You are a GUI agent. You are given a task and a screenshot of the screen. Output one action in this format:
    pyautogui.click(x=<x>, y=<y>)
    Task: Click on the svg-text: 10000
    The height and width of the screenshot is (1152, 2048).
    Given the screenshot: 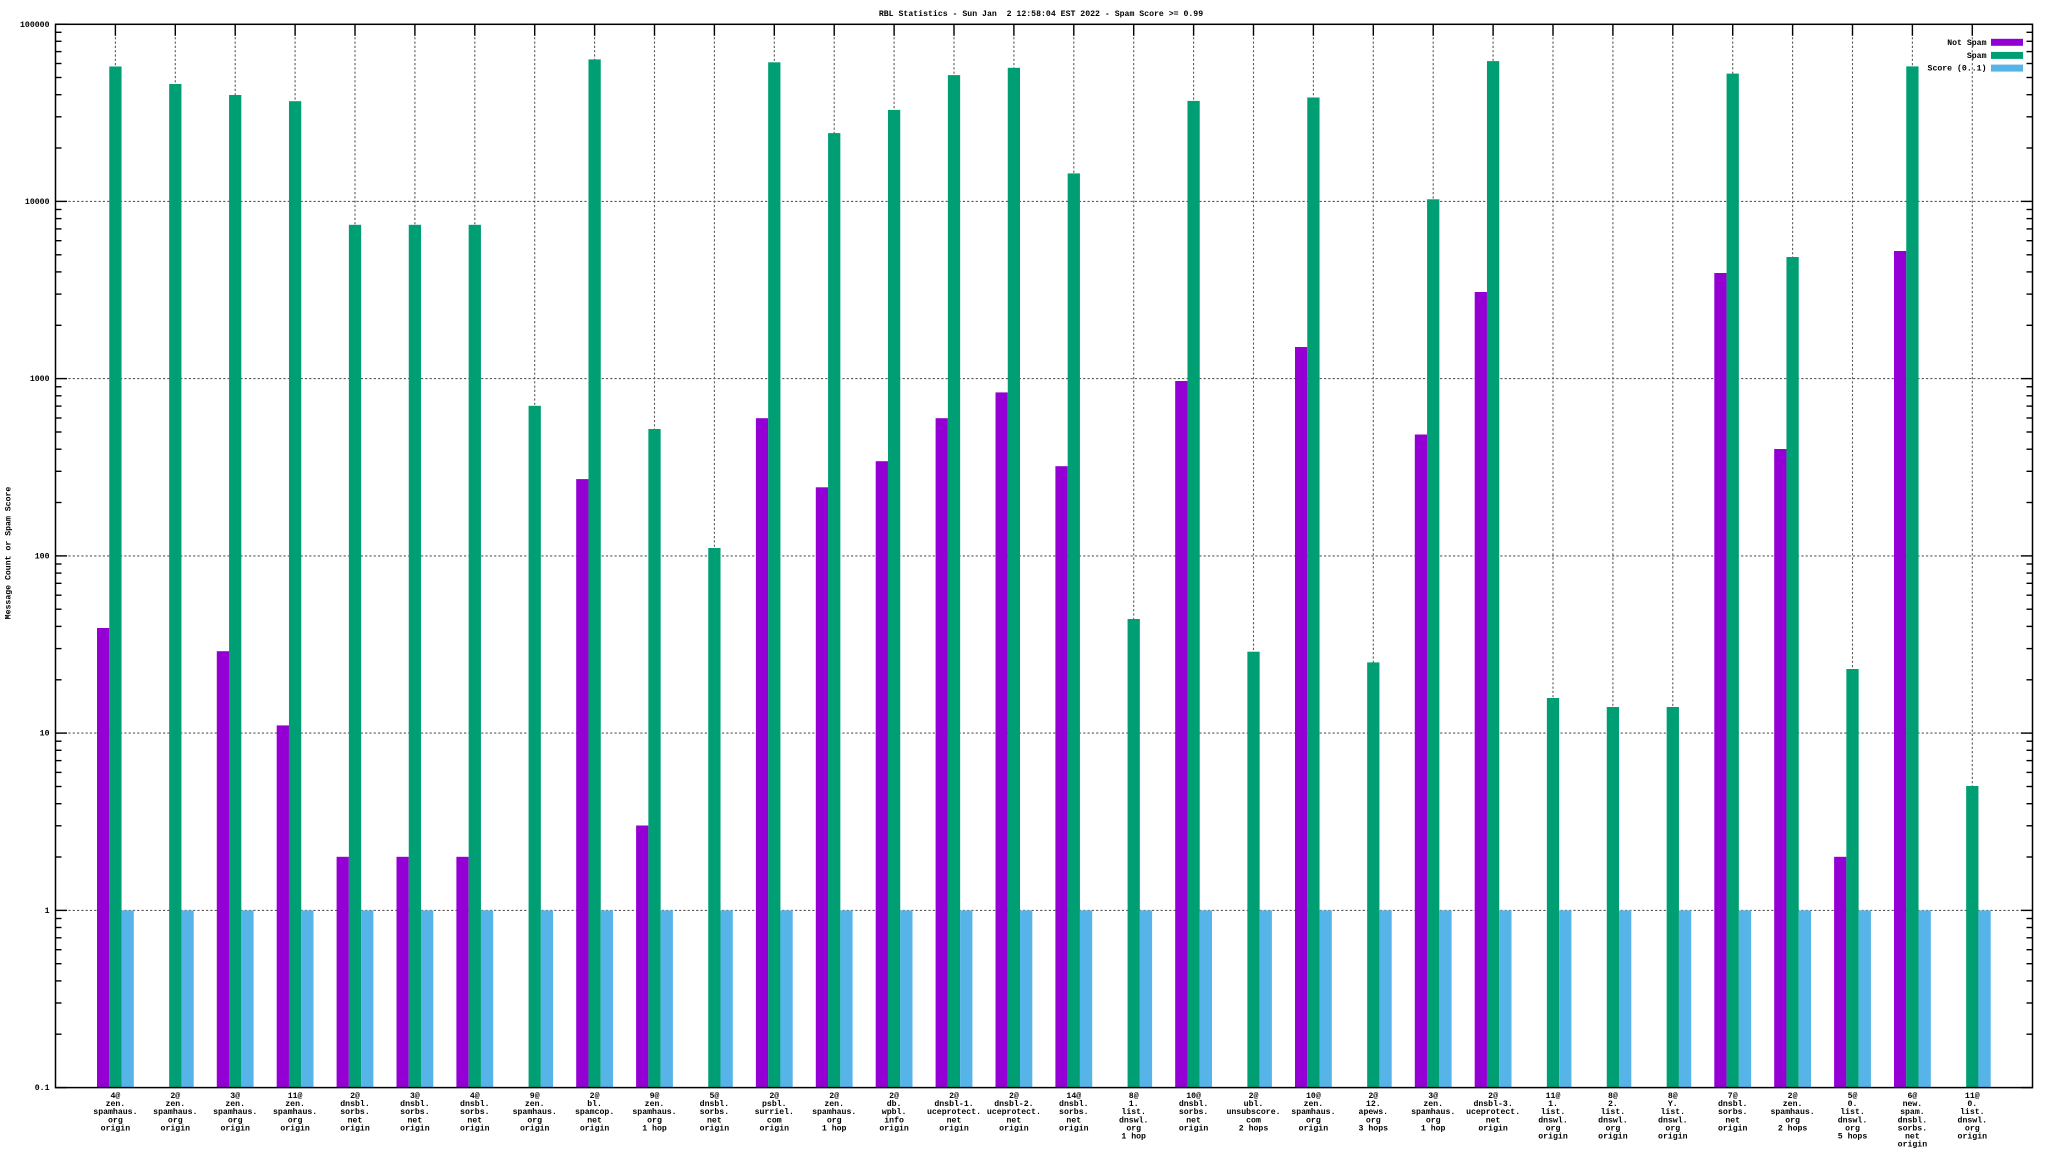 What is the action you would take?
    pyautogui.click(x=37, y=202)
    